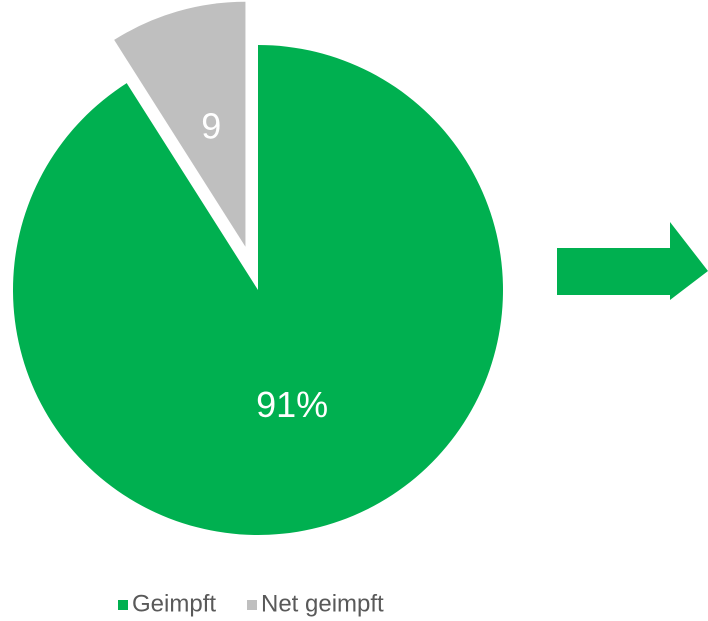 The height and width of the screenshot is (621, 708). What do you see at coordinates (292, 404) in the screenshot?
I see `data-label: 91%` at bounding box center [292, 404].